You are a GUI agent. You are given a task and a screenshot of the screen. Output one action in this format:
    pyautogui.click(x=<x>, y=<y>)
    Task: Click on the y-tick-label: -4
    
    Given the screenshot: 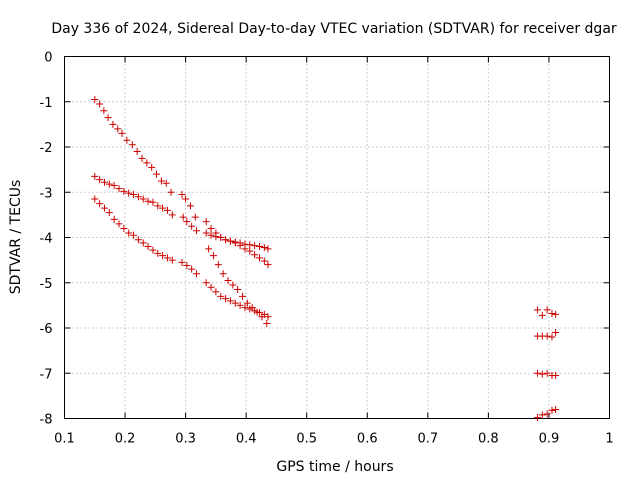 What is the action you would take?
    pyautogui.click(x=46, y=239)
    